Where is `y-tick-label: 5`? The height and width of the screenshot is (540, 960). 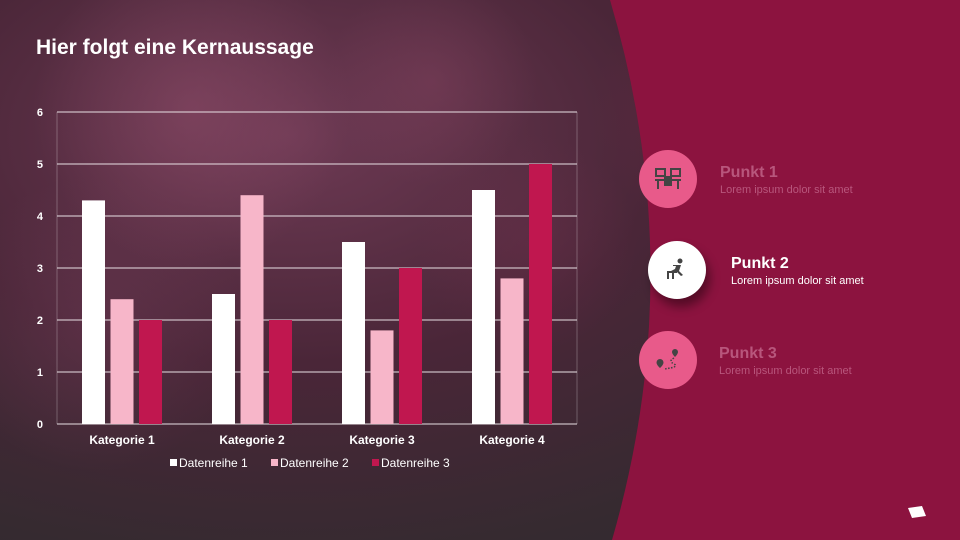 y-tick-label: 5 is located at coordinates (40, 165).